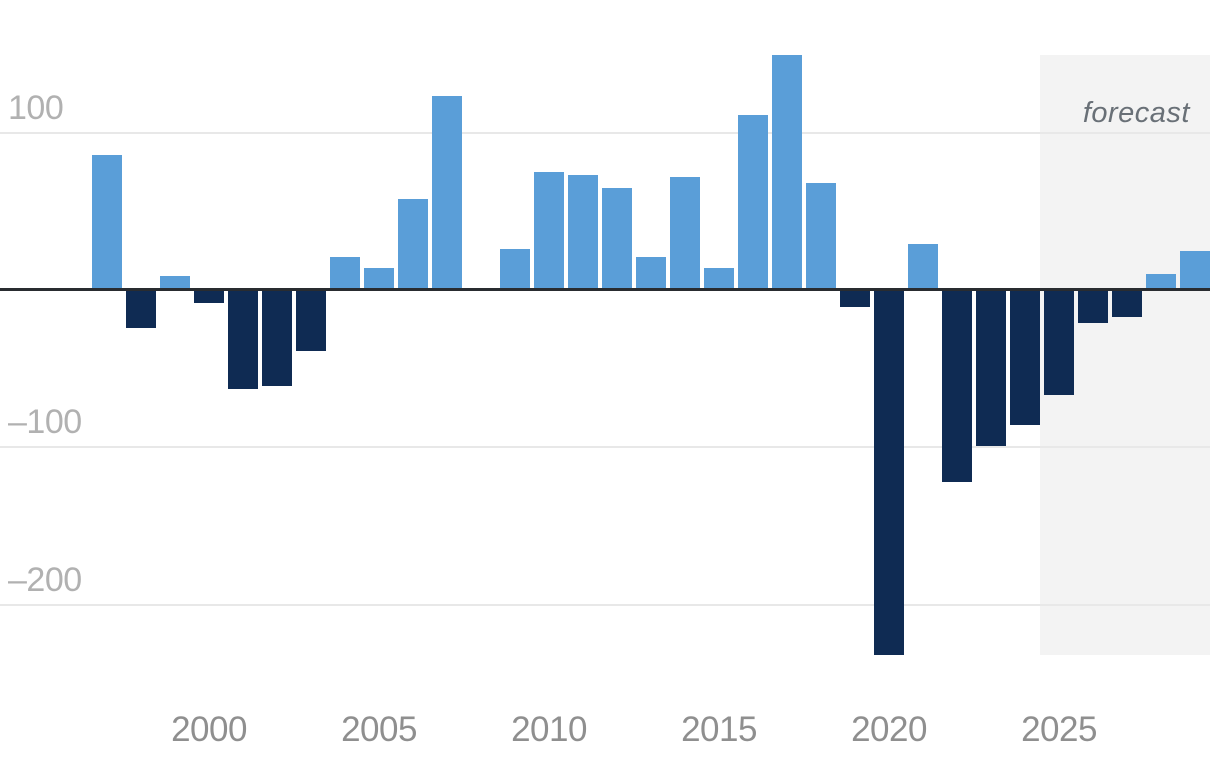  What do you see at coordinates (605, 447) in the screenshot?
I see `gridline--100` at bounding box center [605, 447].